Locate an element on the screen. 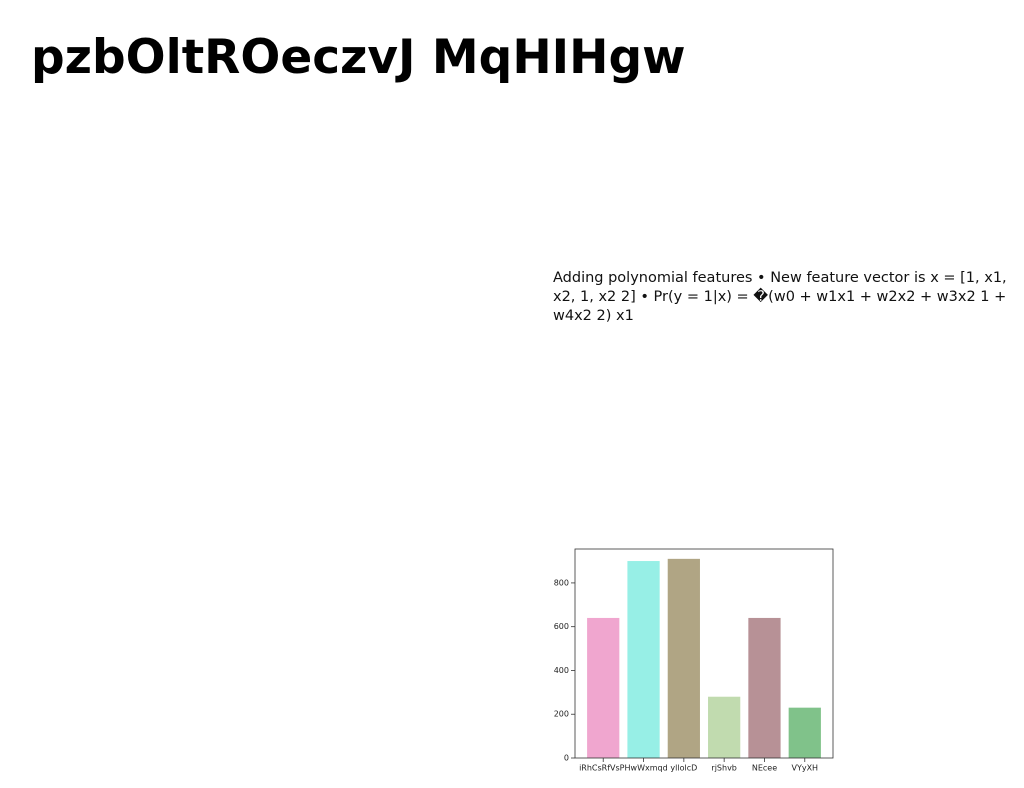 Image resolution: width=1024 pixels, height=788 pixels. x-tick-label: yllolcD is located at coordinates (683, 768).